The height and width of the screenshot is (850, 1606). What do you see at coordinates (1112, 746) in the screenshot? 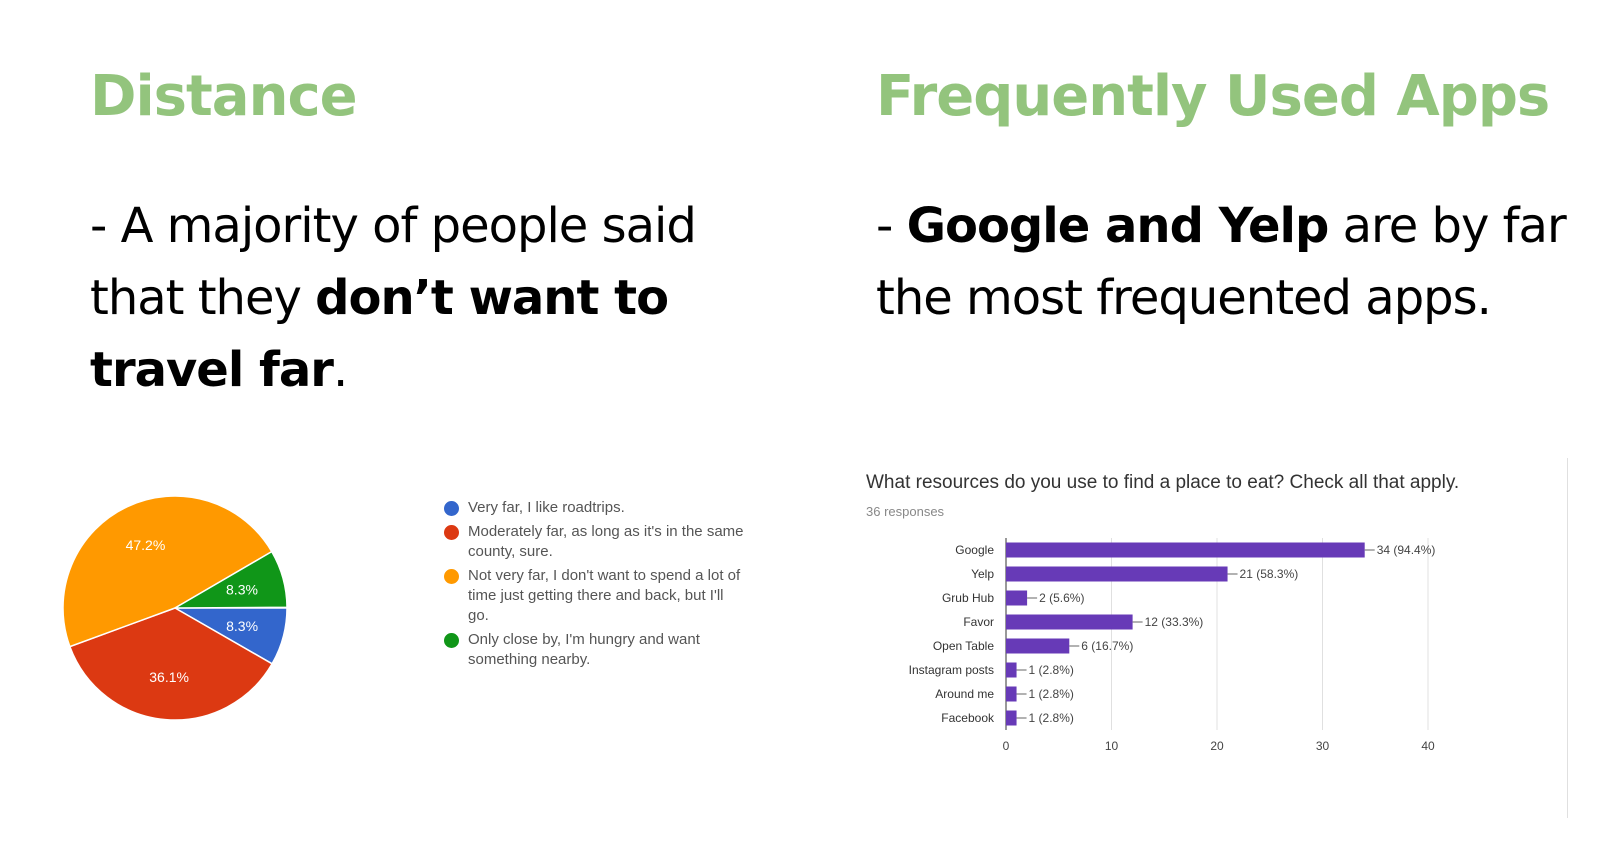
I see `x-tick-label: 10` at bounding box center [1112, 746].